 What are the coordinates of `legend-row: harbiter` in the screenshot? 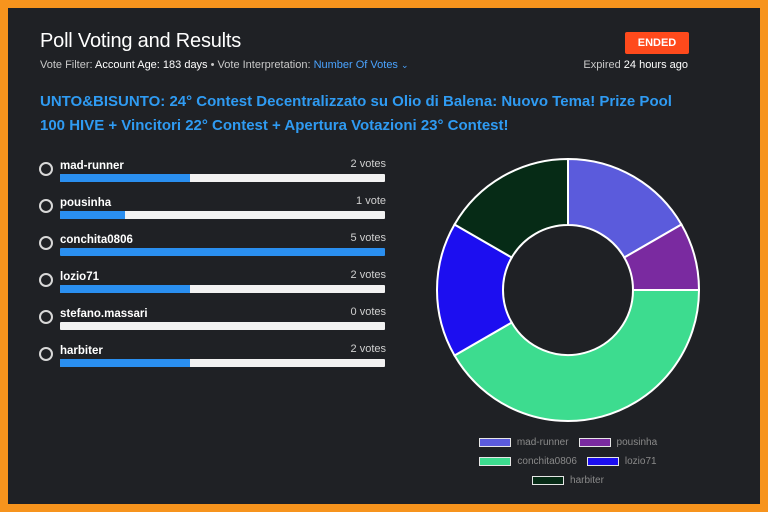 It's located at (568, 480).